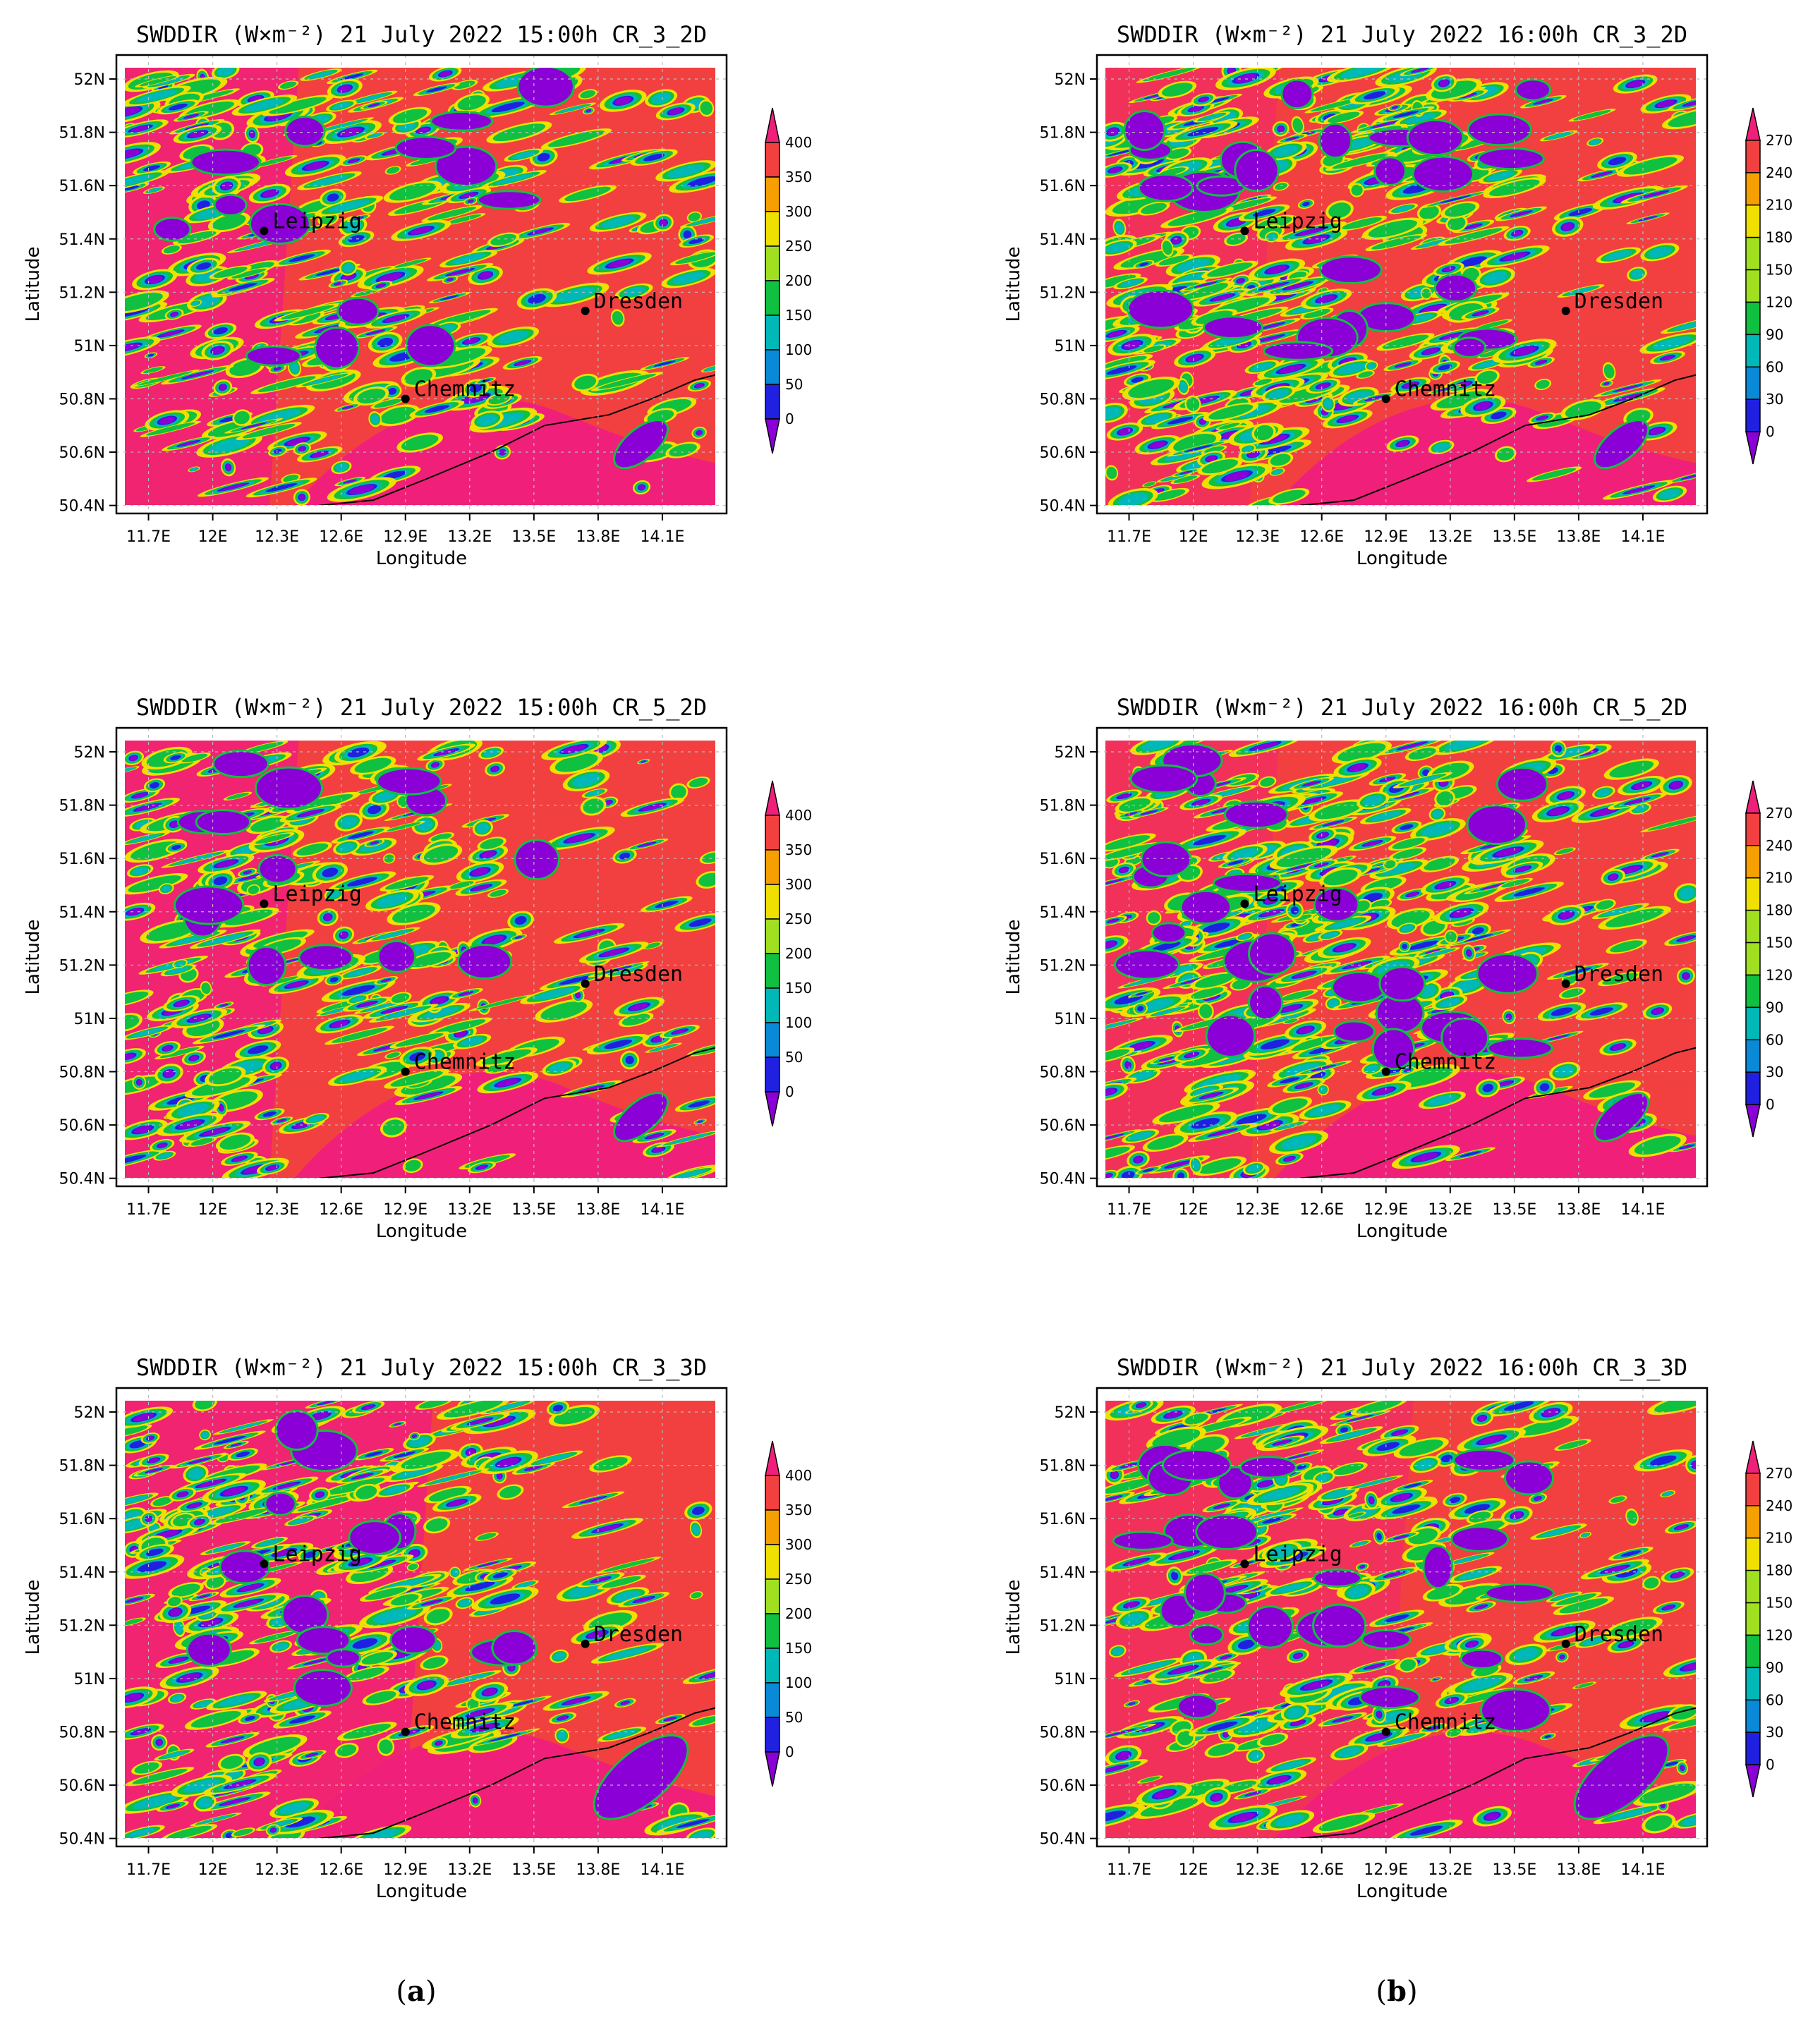 This screenshot has width=1820, height=2027. I want to click on colorbar-label: 120, so click(1779, 301).